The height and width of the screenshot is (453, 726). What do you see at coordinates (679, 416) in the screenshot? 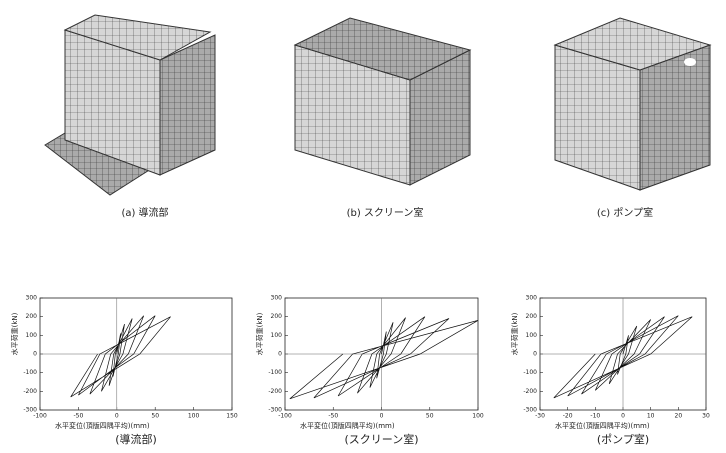
I see `x-tick-label: 20` at bounding box center [679, 416].